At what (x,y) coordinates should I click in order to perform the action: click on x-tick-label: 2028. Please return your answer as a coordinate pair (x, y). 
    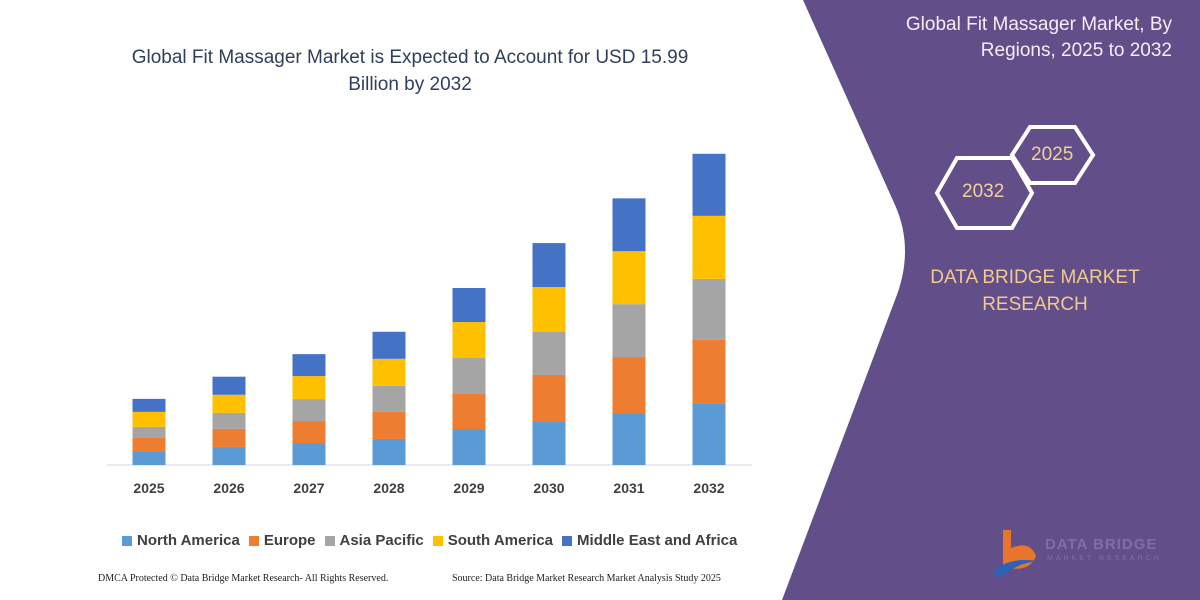
    Looking at the image, I should click on (389, 488).